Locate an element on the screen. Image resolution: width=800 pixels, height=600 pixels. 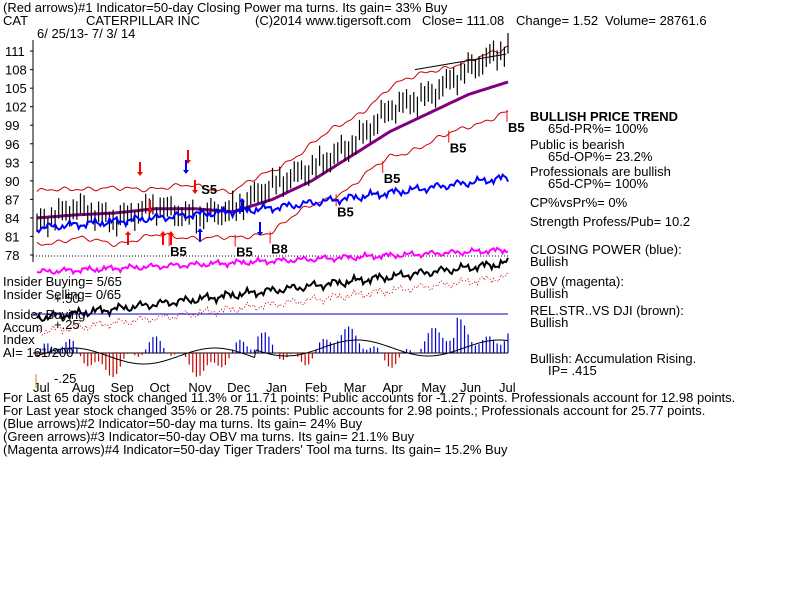
y-tick-label: 84 is located at coordinates (12, 218).